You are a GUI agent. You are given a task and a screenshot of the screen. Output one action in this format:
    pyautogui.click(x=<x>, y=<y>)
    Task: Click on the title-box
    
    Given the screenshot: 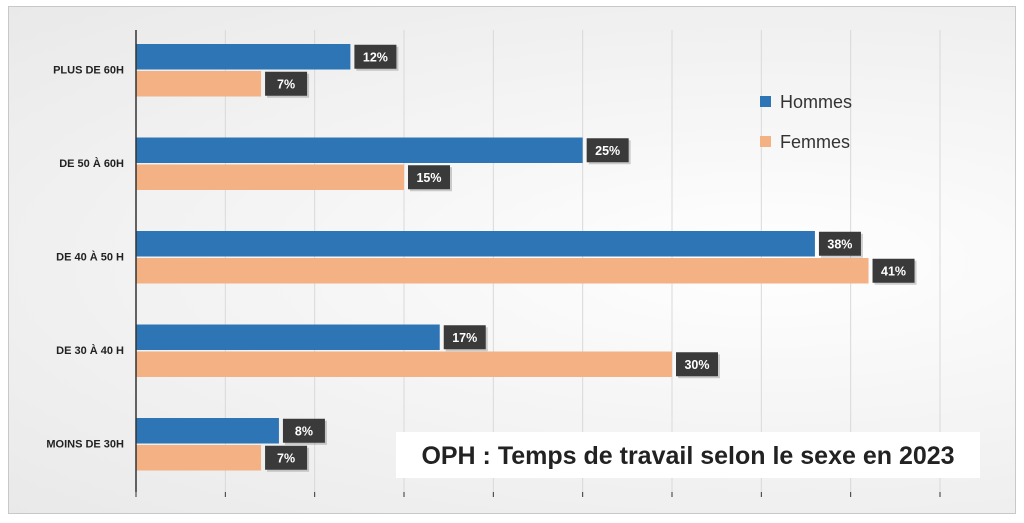 What is the action you would take?
    pyautogui.click(x=688, y=455)
    